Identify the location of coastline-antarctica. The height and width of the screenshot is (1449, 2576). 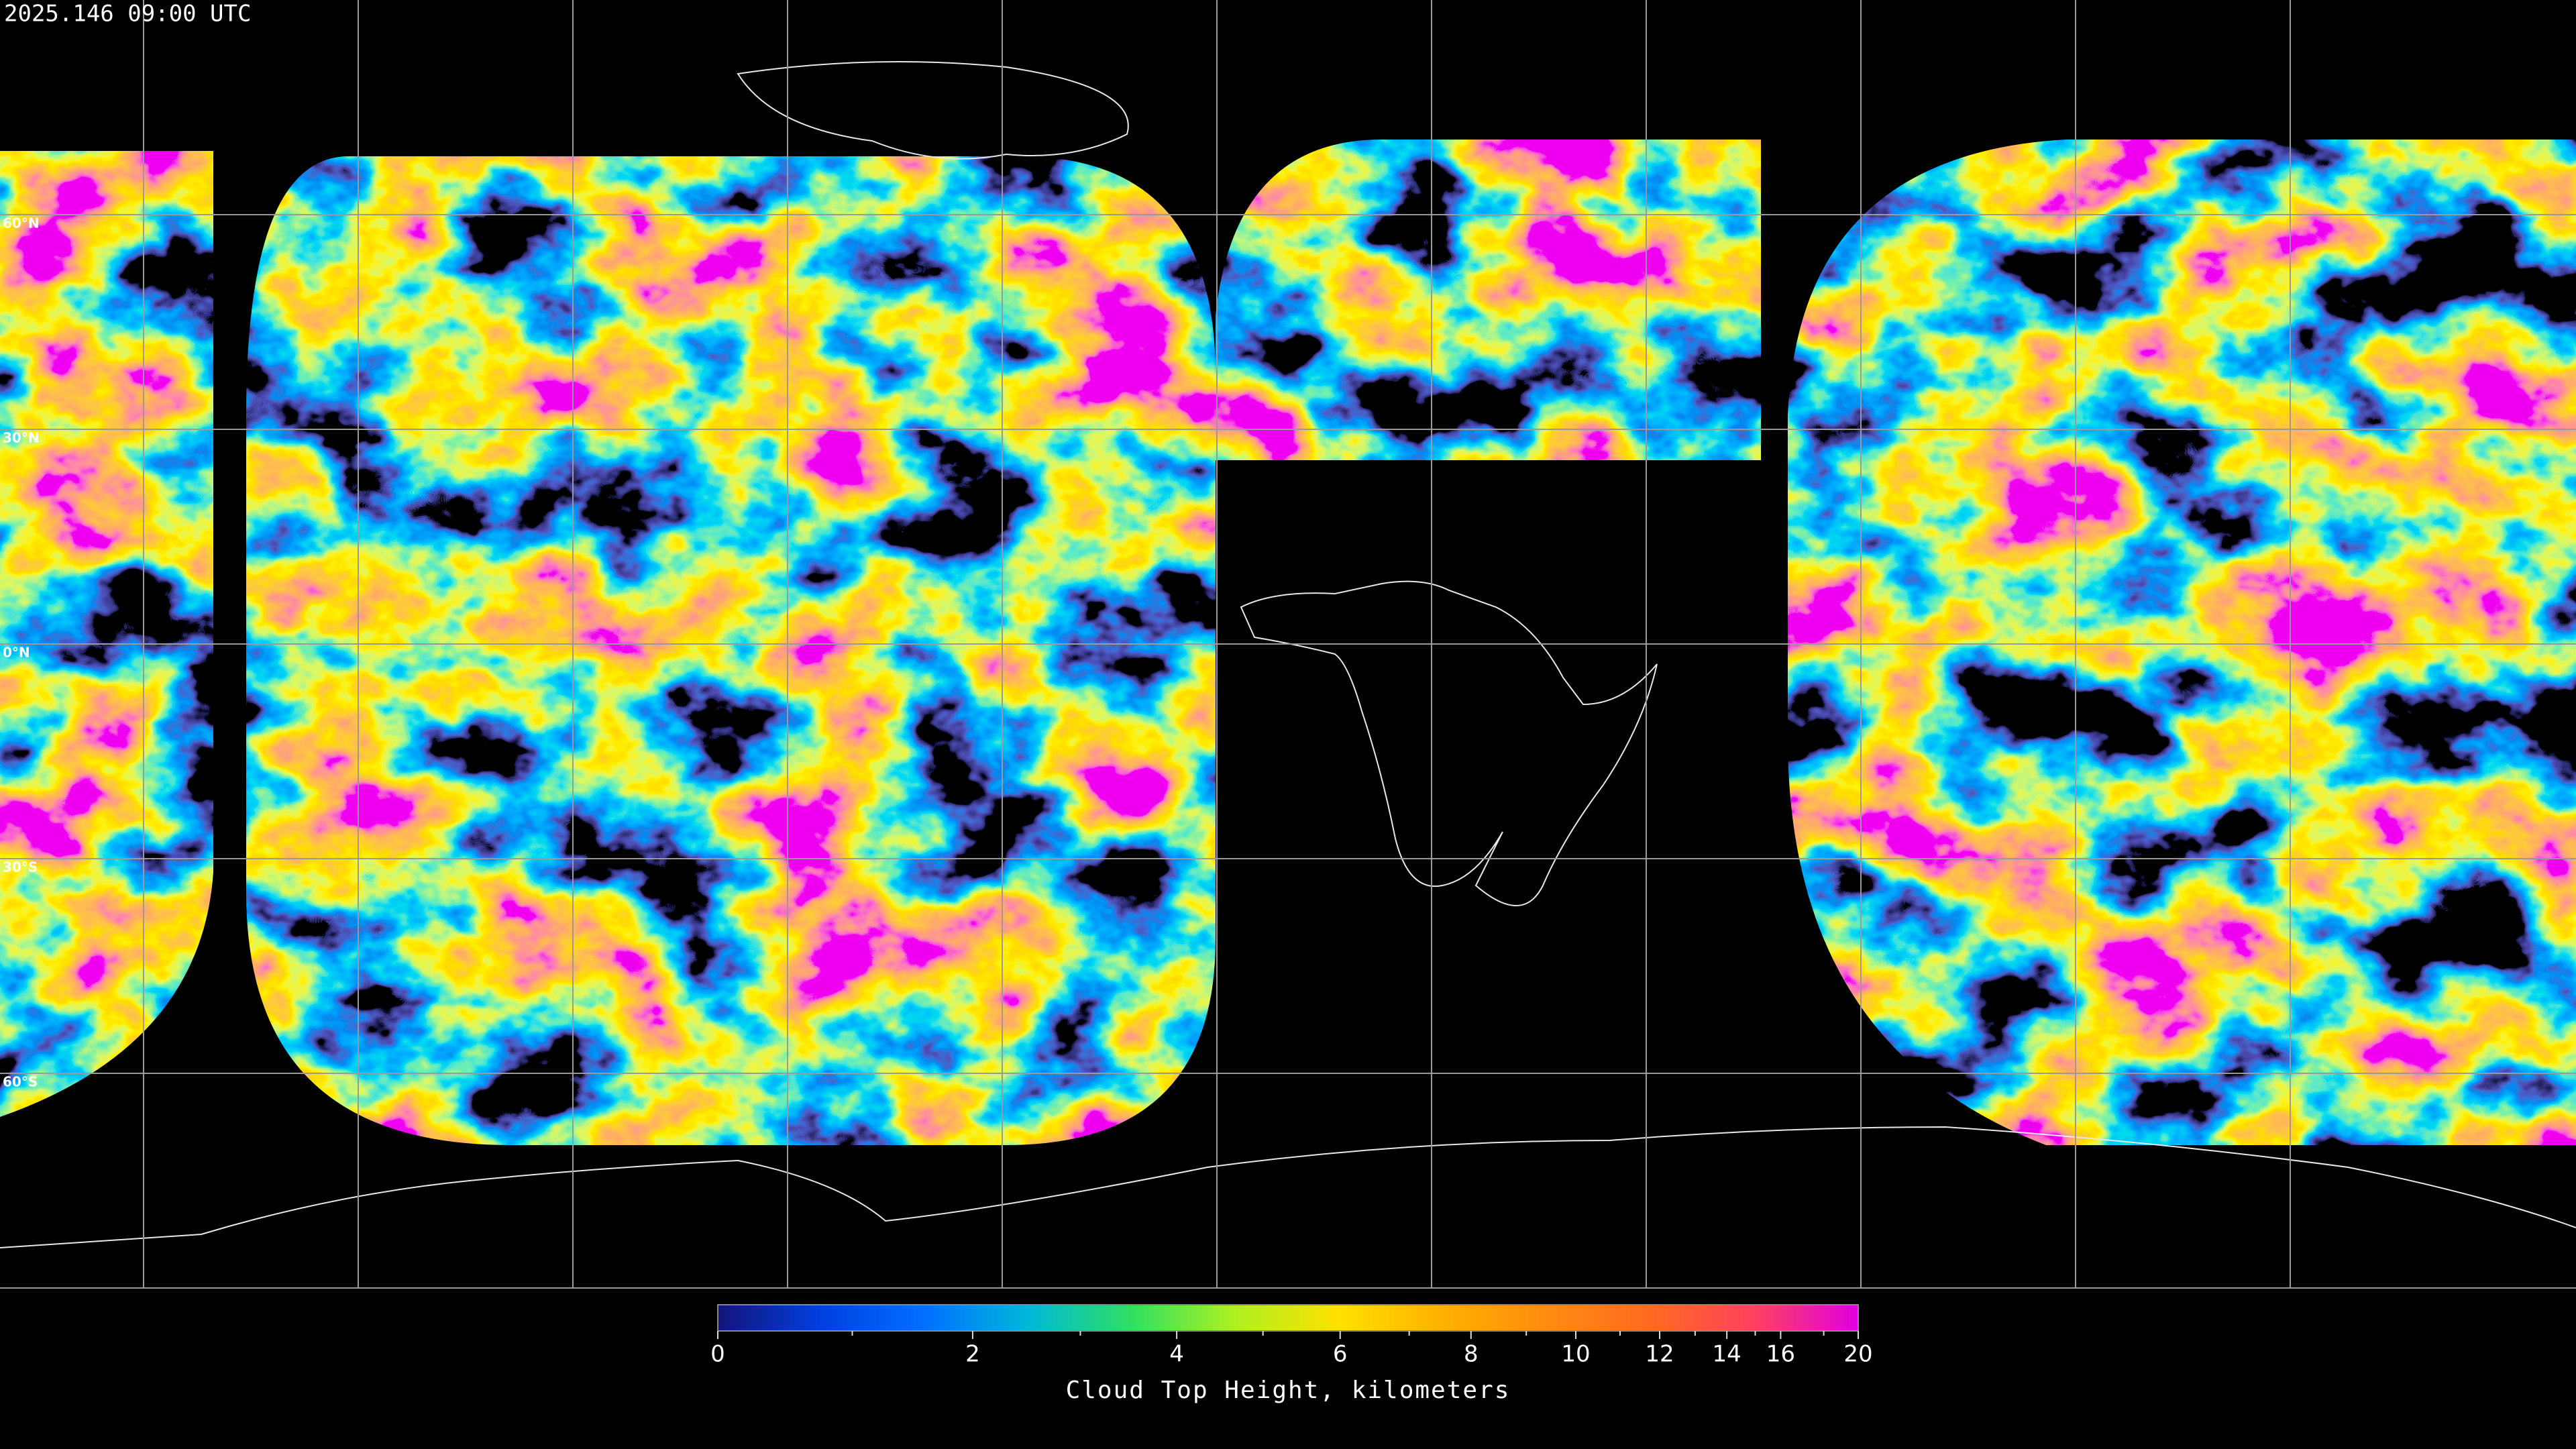
(1288, 1187).